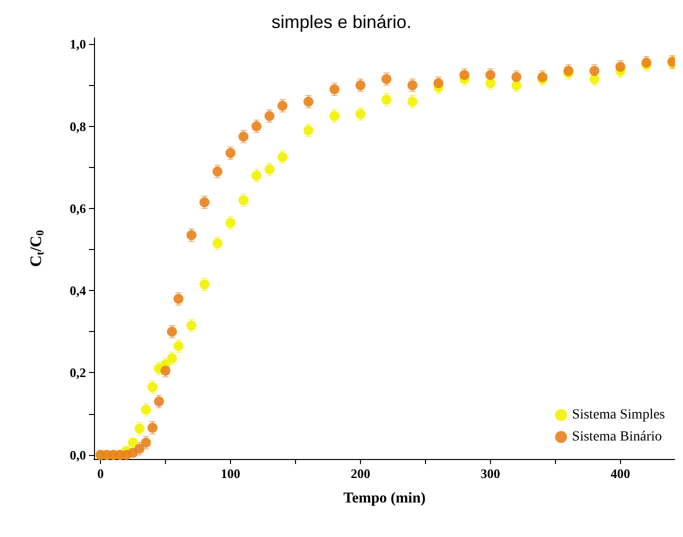 This screenshot has width=683, height=537. What do you see at coordinates (100, 473) in the screenshot?
I see `x-tick-label: 0` at bounding box center [100, 473].